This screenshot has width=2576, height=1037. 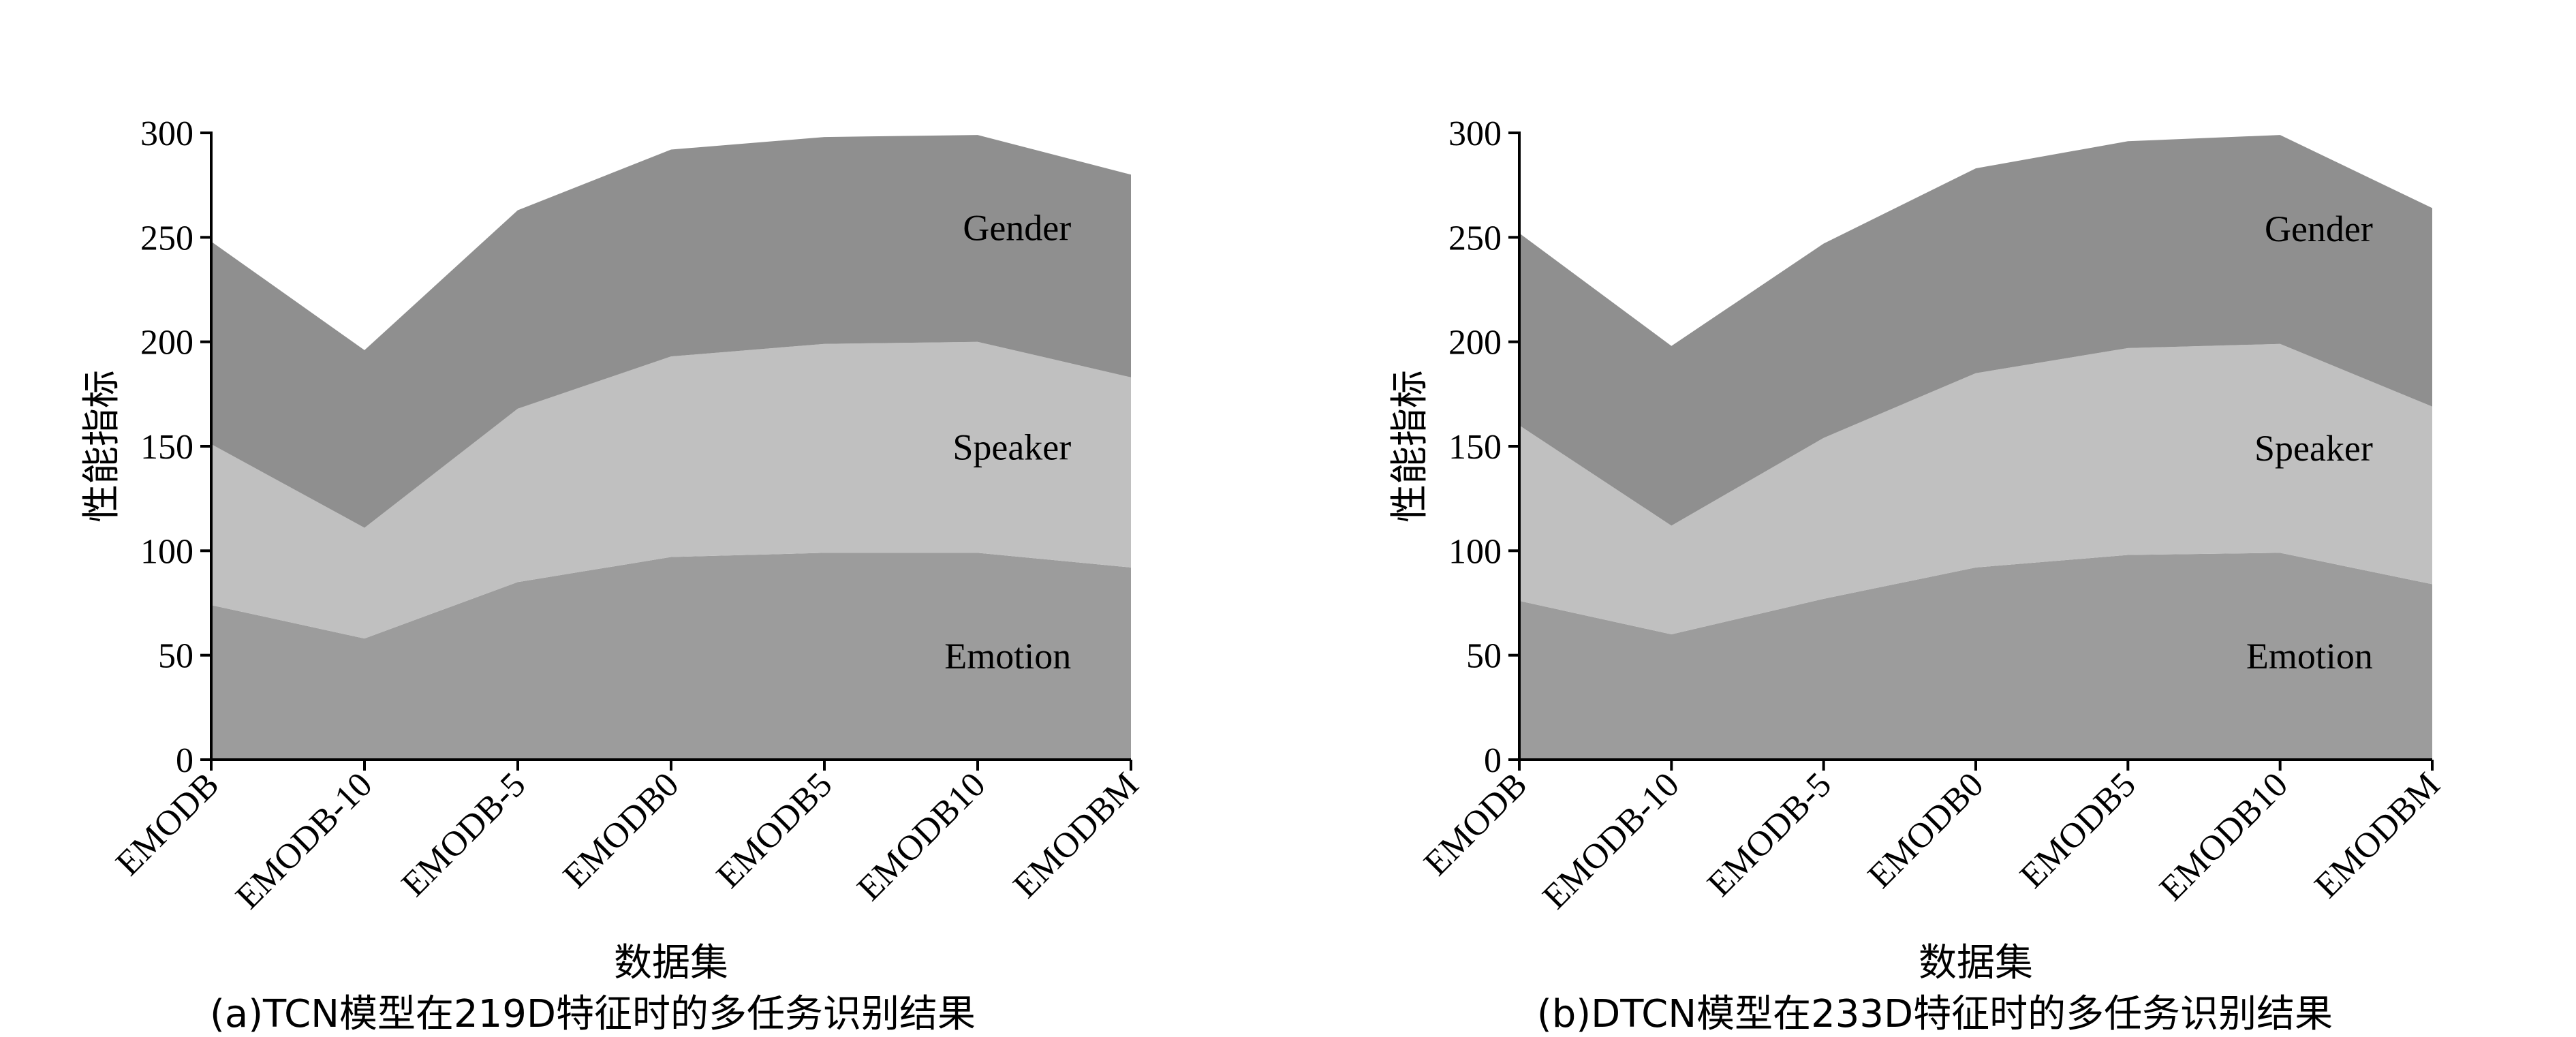 I want to click on chart-caption: (a)TCN模型在219D特征时的多任务识别结果, so click(x=593, y=1013).